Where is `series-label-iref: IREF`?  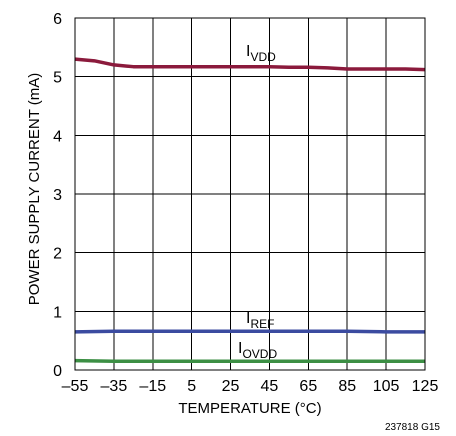 series-label-iref: IREF is located at coordinates (260, 320).